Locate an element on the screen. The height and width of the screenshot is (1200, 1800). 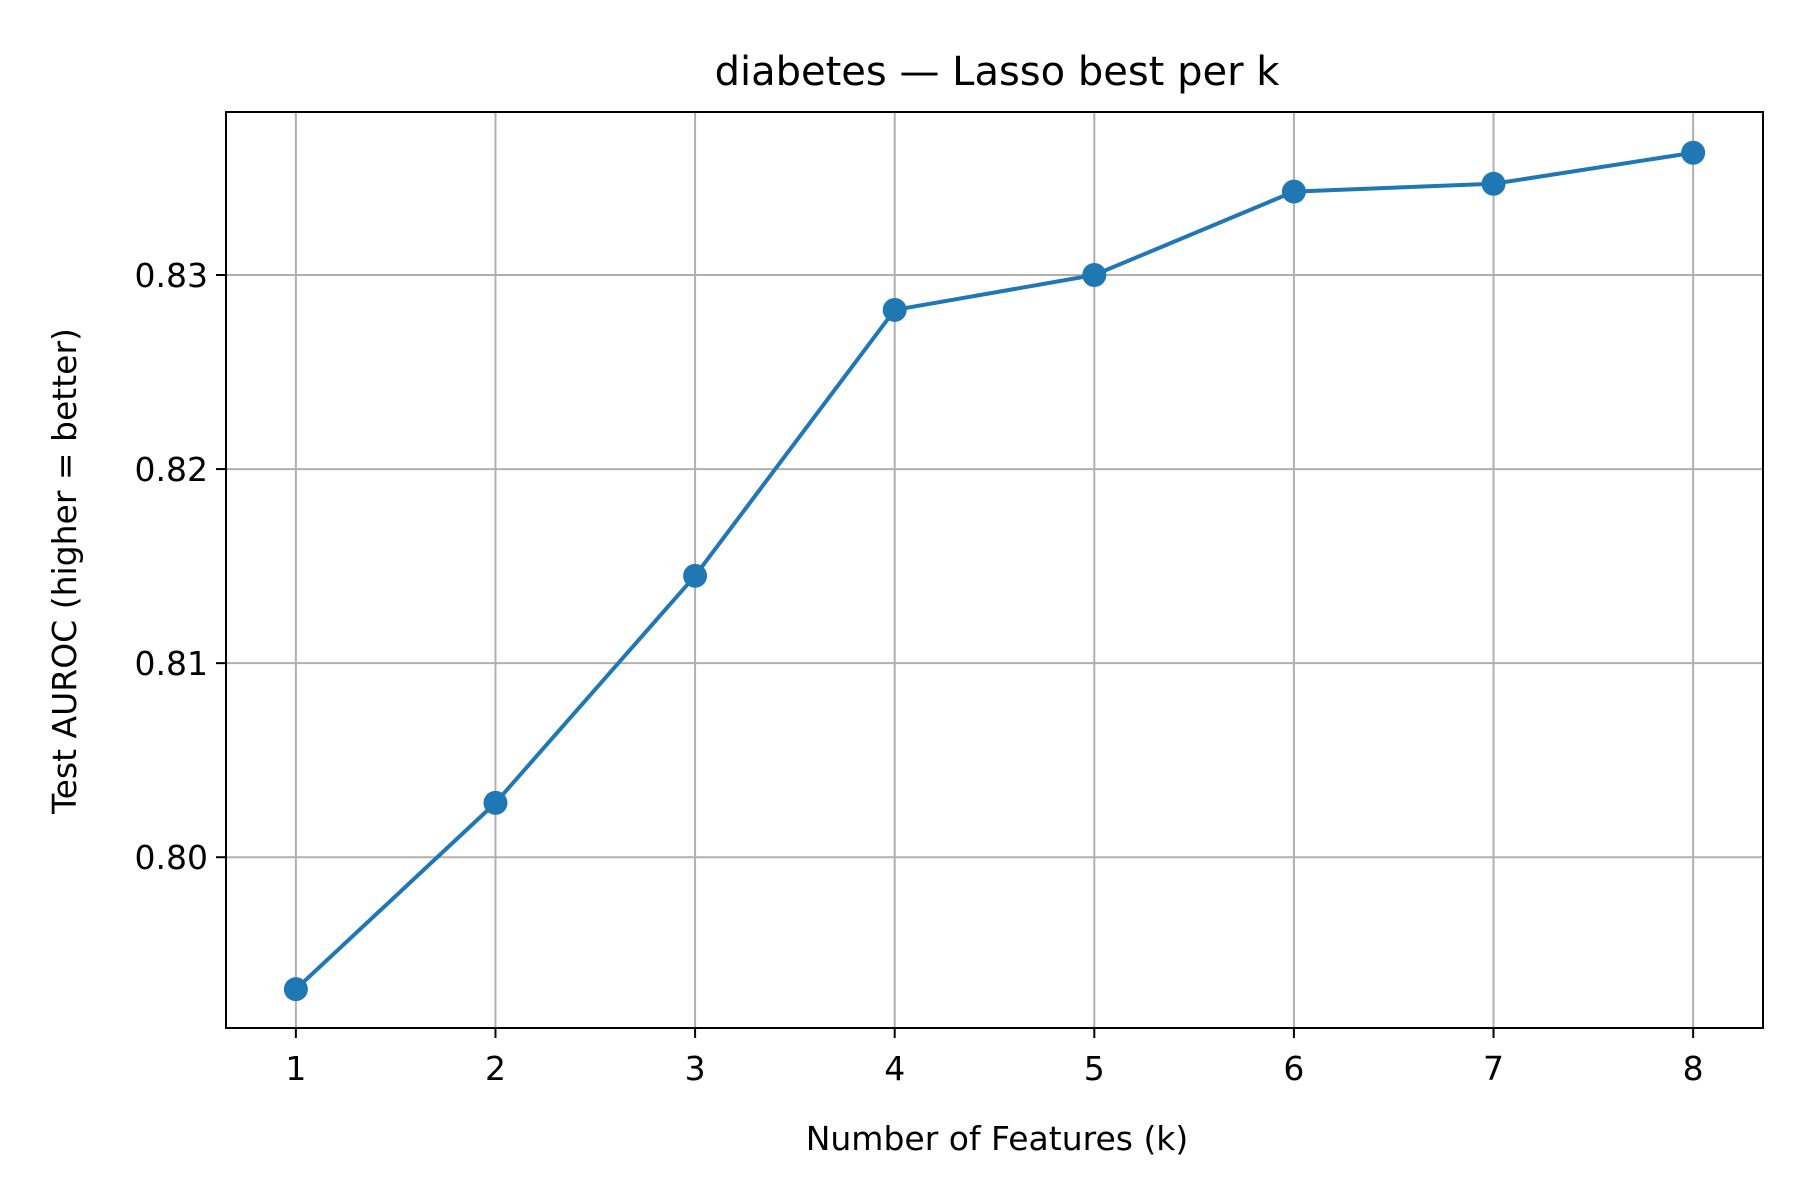
x-tick-label: 4 is located at coordinates (894, 1068).